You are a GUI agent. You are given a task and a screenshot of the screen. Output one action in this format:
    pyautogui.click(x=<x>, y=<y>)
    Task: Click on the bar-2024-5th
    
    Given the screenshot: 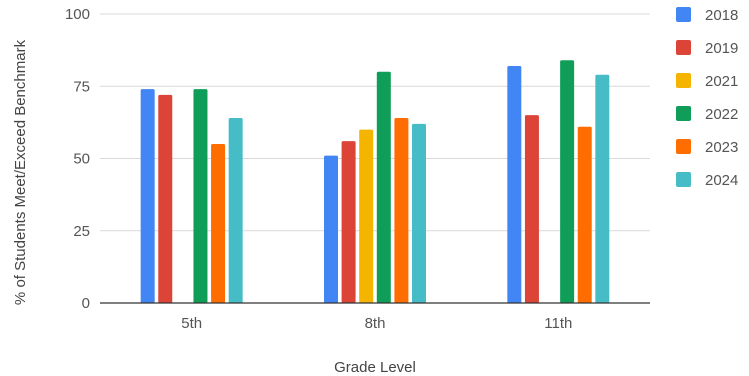 What is the action you would take?
    pyautogui.click(x=235, y=210)
    